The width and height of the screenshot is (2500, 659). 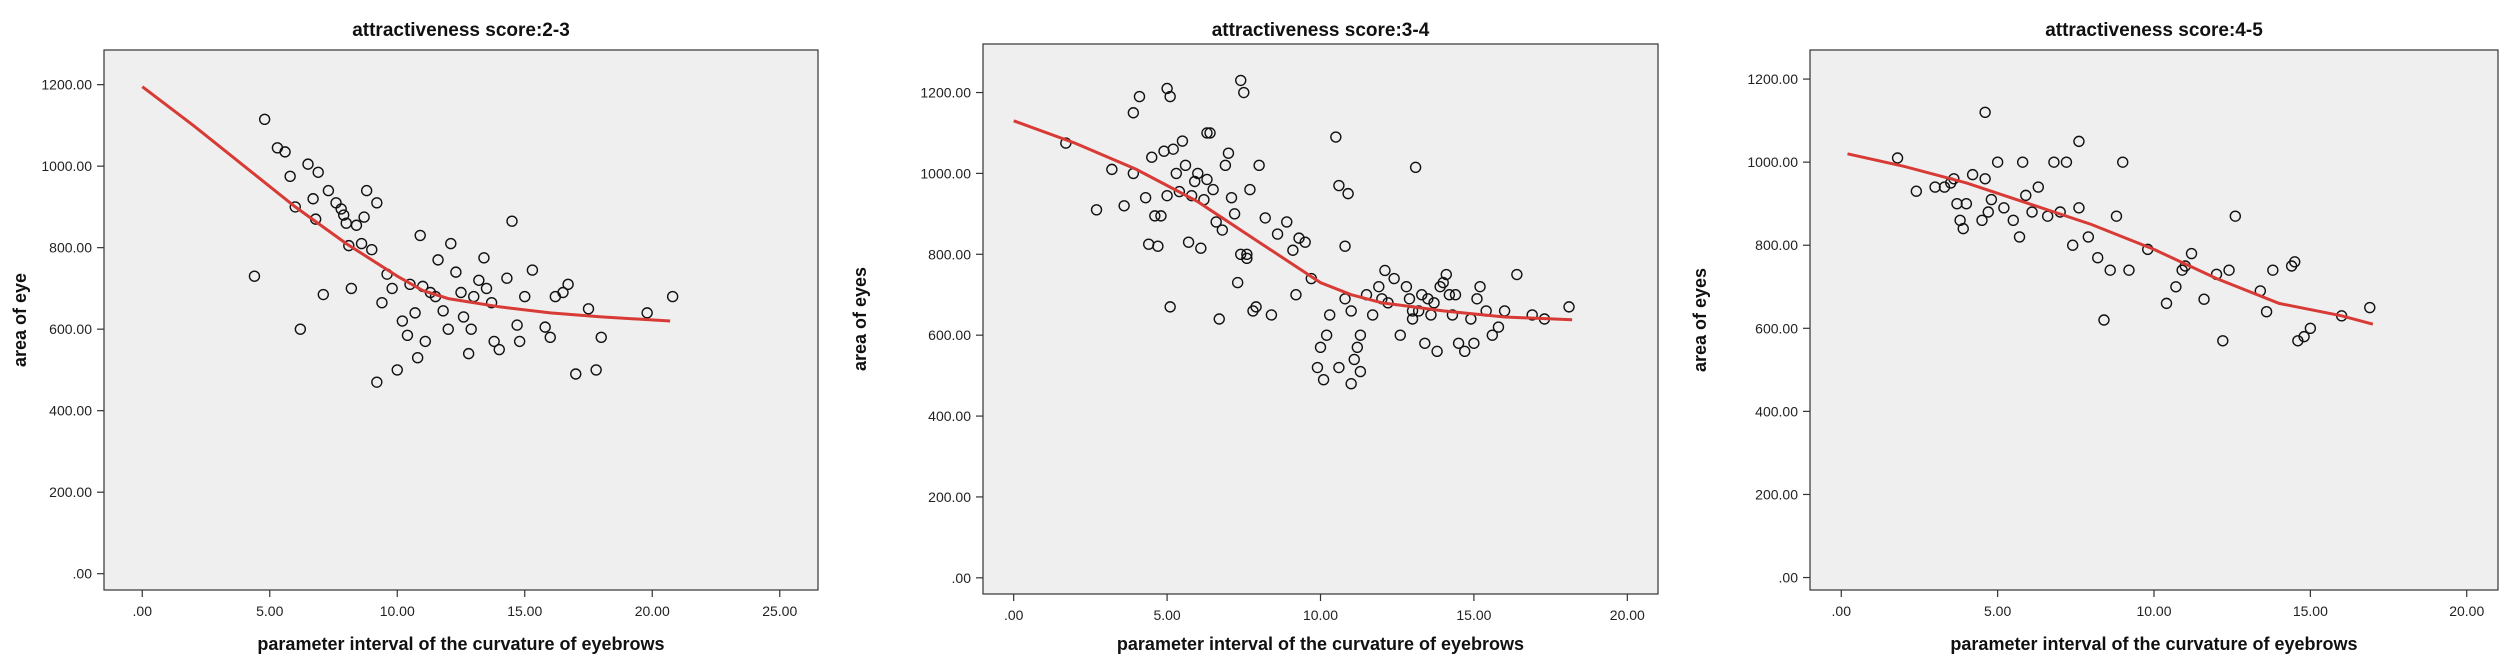 I want to click on chart-title: attractiveness score:2-3, so click(x=461, y=30).